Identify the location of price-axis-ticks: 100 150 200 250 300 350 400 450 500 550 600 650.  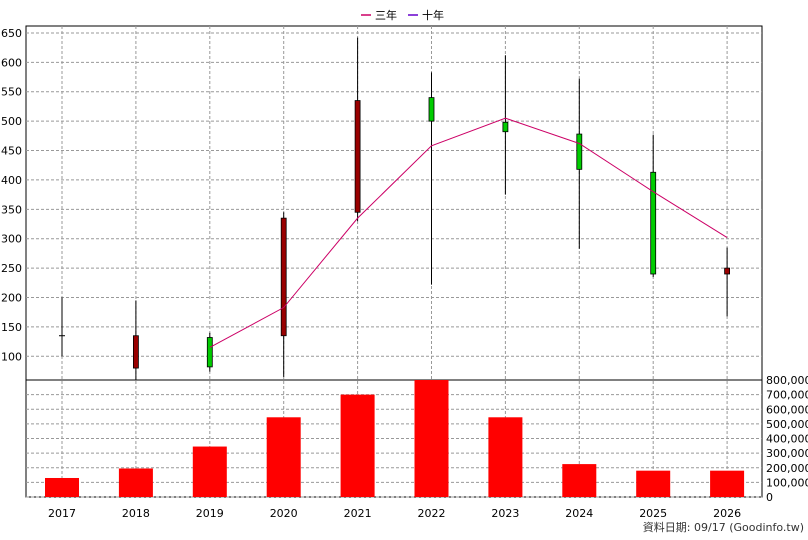
(11, 195).